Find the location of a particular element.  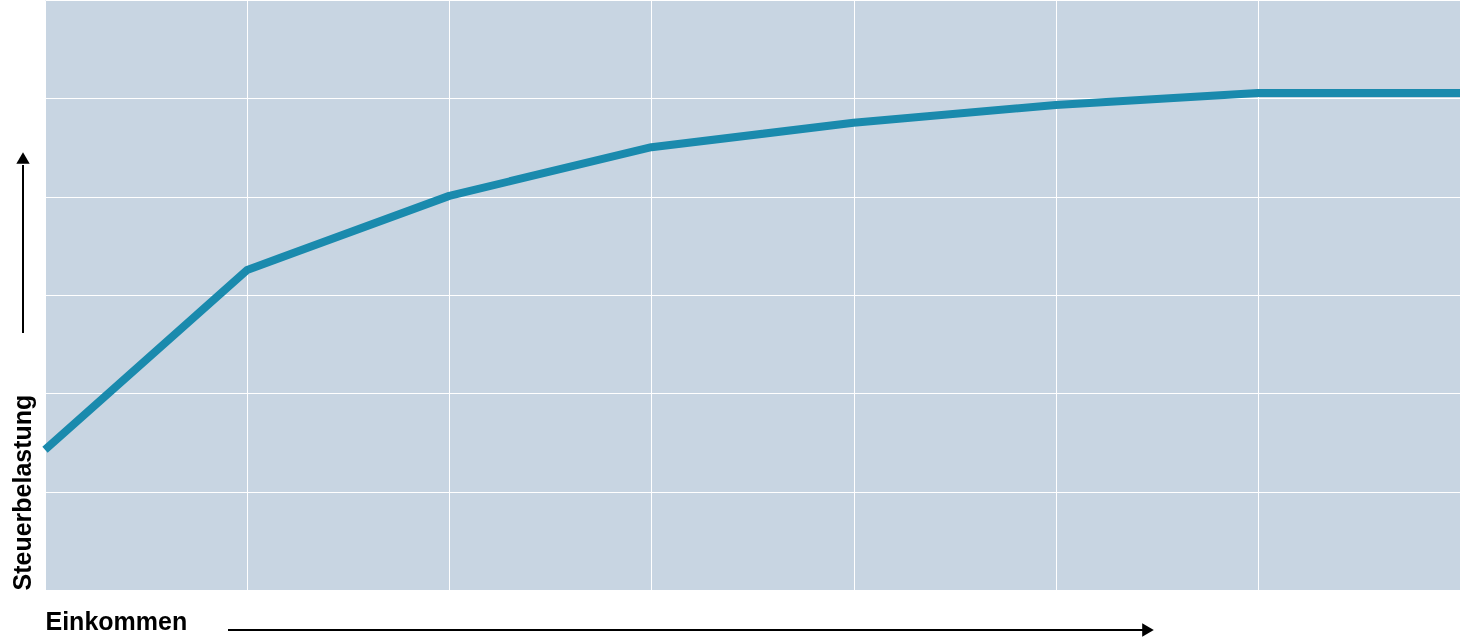

y-axis-title: Steuerbelastung is located at coordinates (21, 492).